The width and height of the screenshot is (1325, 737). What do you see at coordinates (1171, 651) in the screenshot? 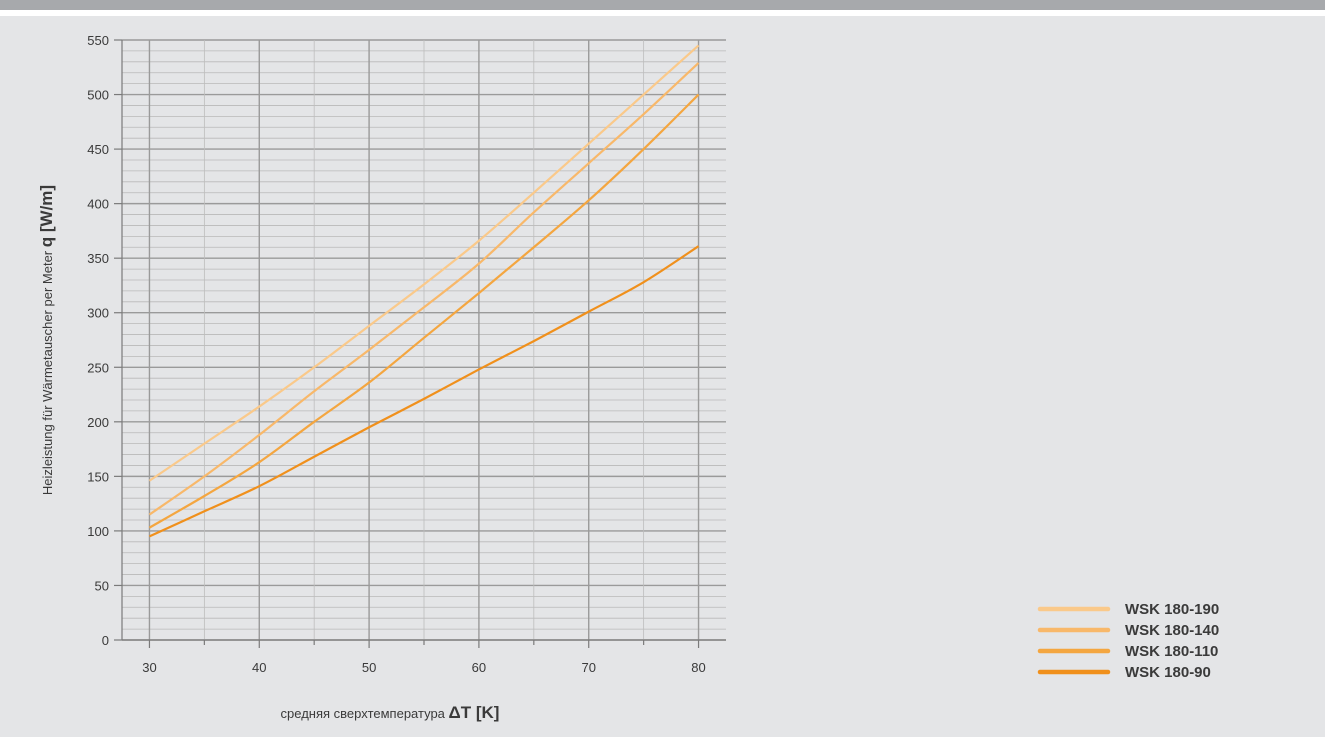
I see `legend-label: WSK 180-110` at bounding box center [1171, 651].